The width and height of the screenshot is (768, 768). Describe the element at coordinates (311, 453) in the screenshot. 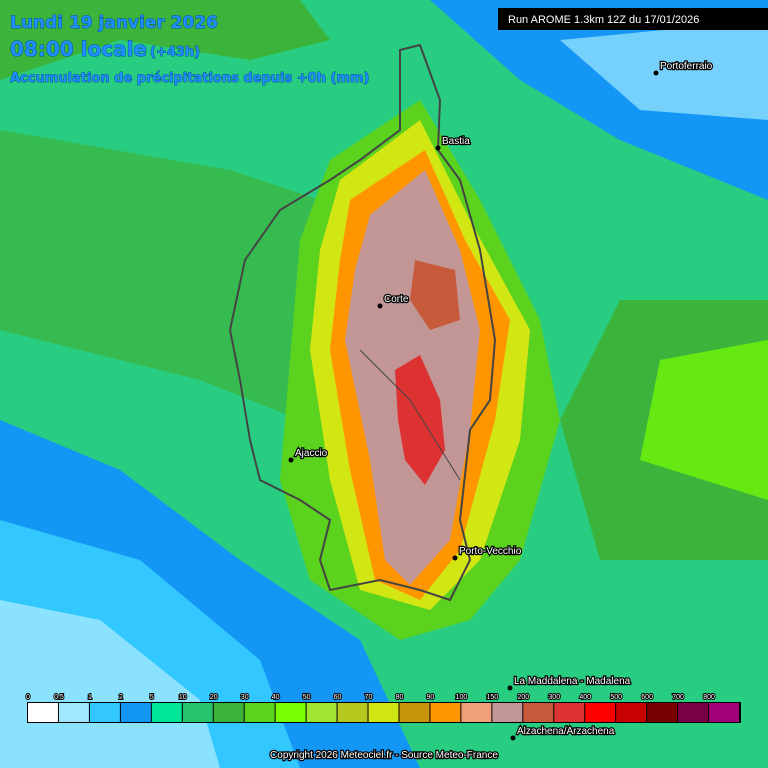

I see `city-label: Ajaccio` at that location.